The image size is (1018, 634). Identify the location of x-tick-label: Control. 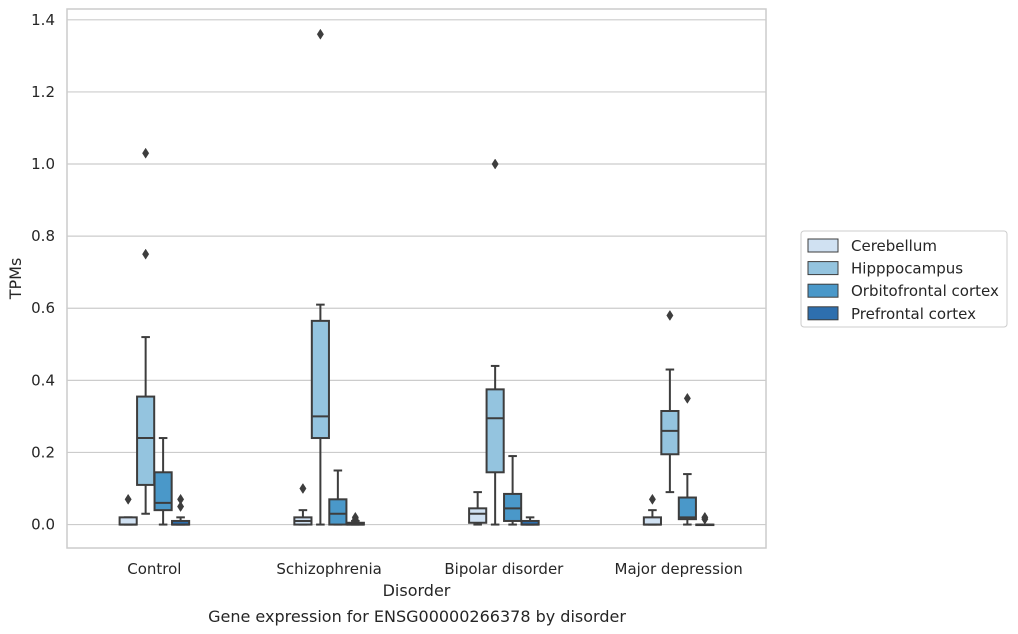
(154, 569).